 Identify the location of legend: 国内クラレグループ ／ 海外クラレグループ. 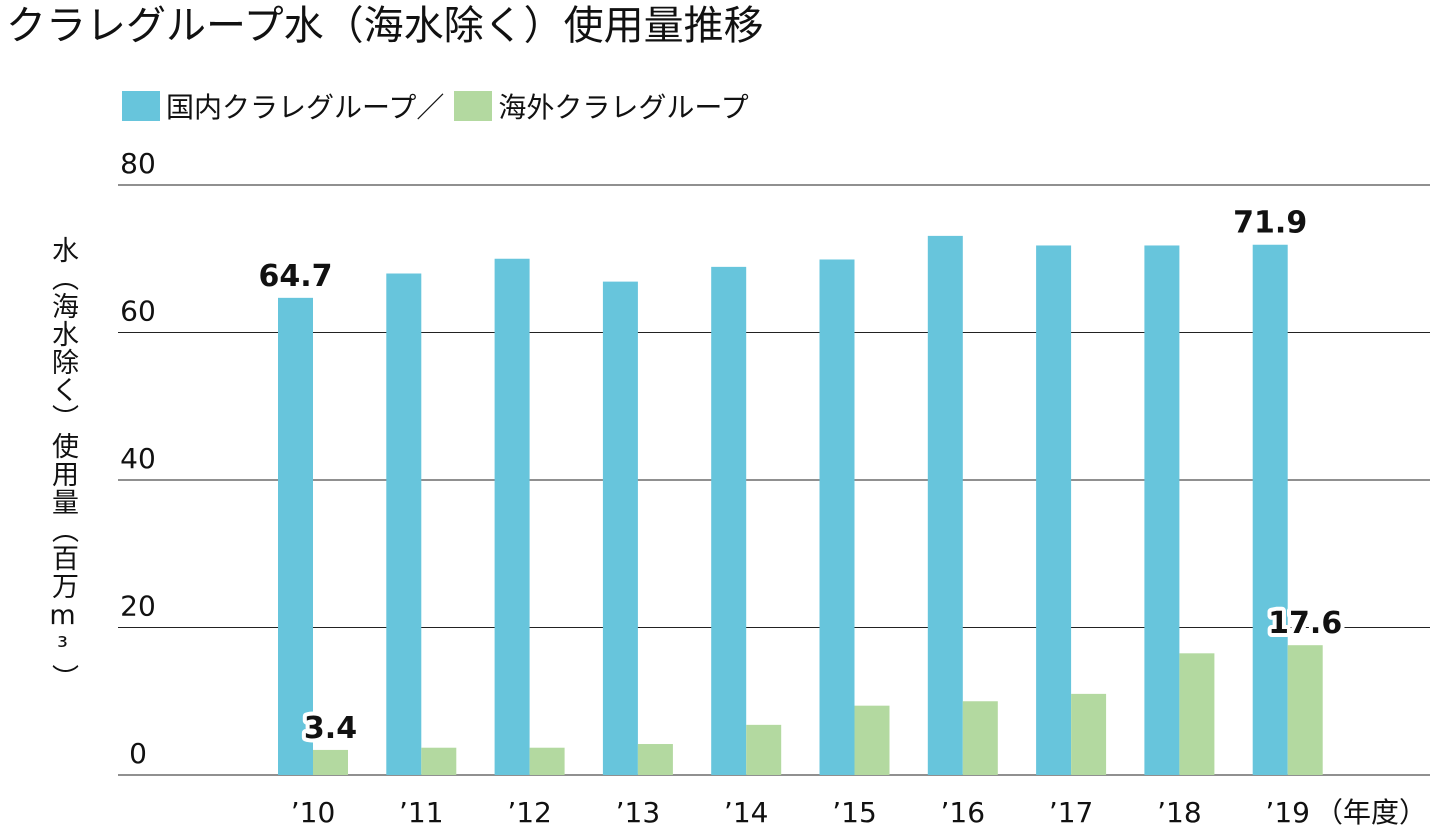
(435, 106).